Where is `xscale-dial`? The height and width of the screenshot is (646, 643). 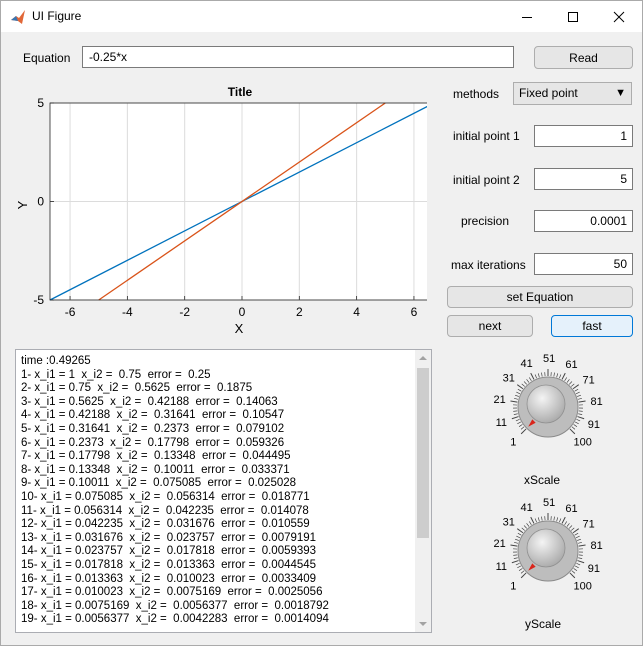
xscale-dial is located at coordinates (546, 404).